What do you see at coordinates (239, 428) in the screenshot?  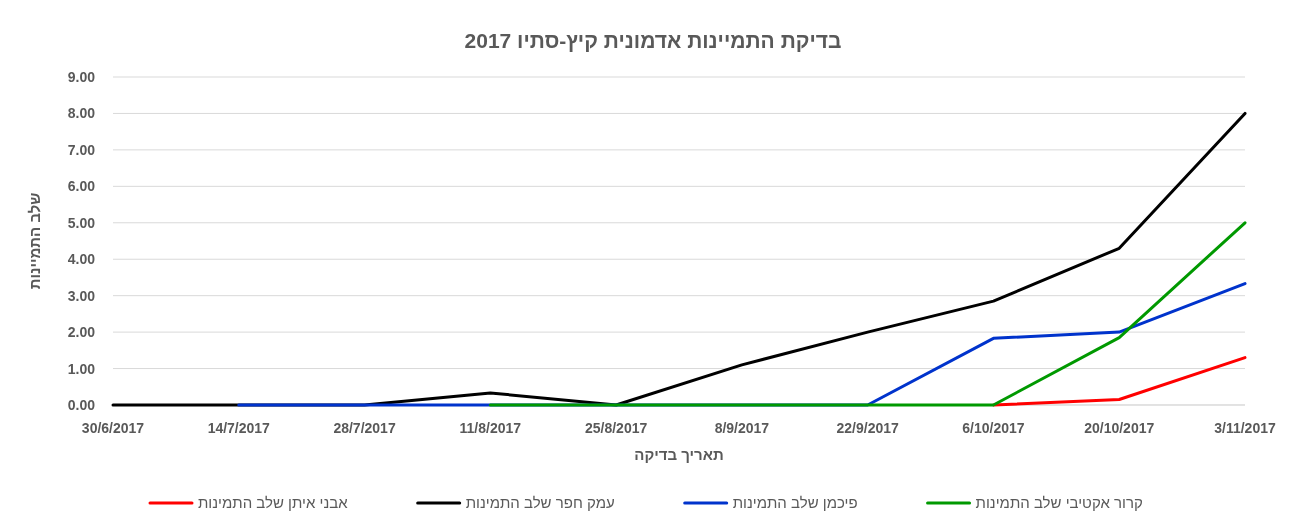 I see `x-tick-label: 14/7/2017` at bounding box center [239, 428].